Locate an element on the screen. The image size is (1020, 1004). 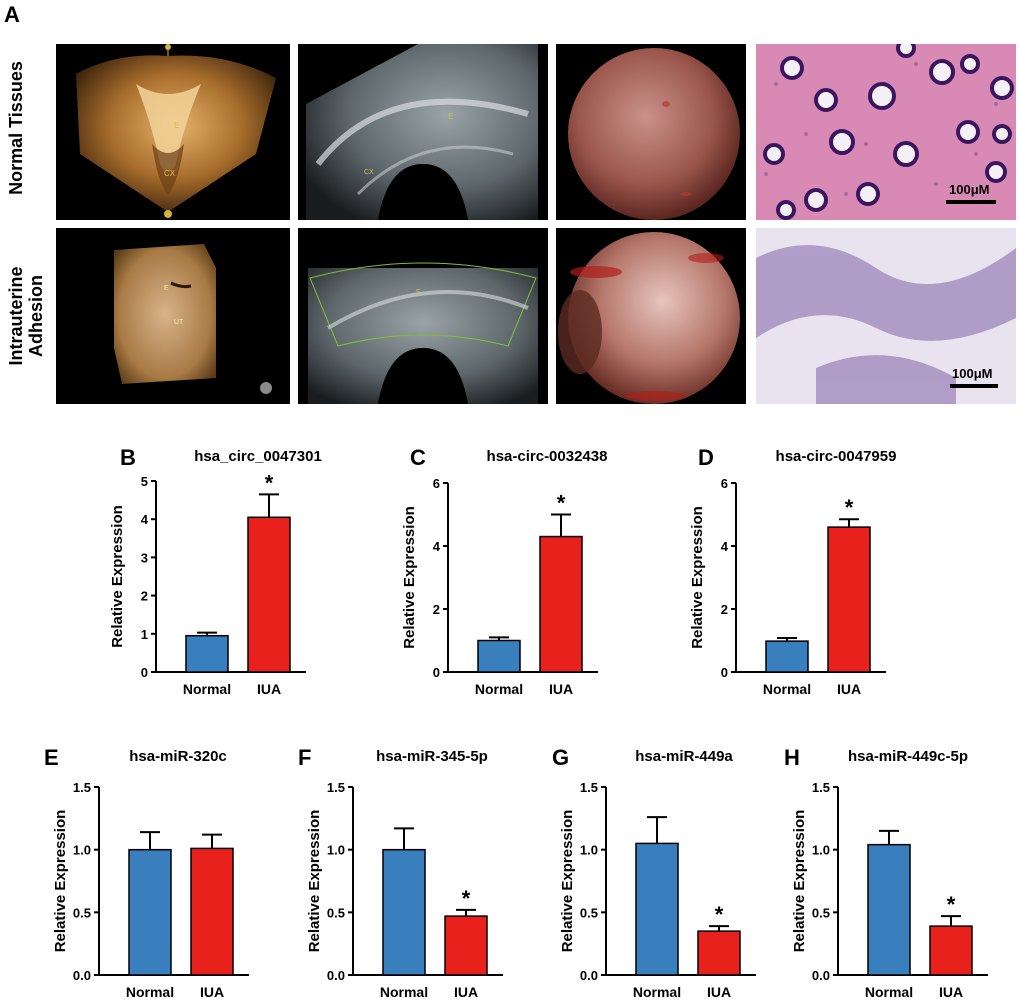
x-tick-label-e-1: IUA is located at coordinates (212, 992).